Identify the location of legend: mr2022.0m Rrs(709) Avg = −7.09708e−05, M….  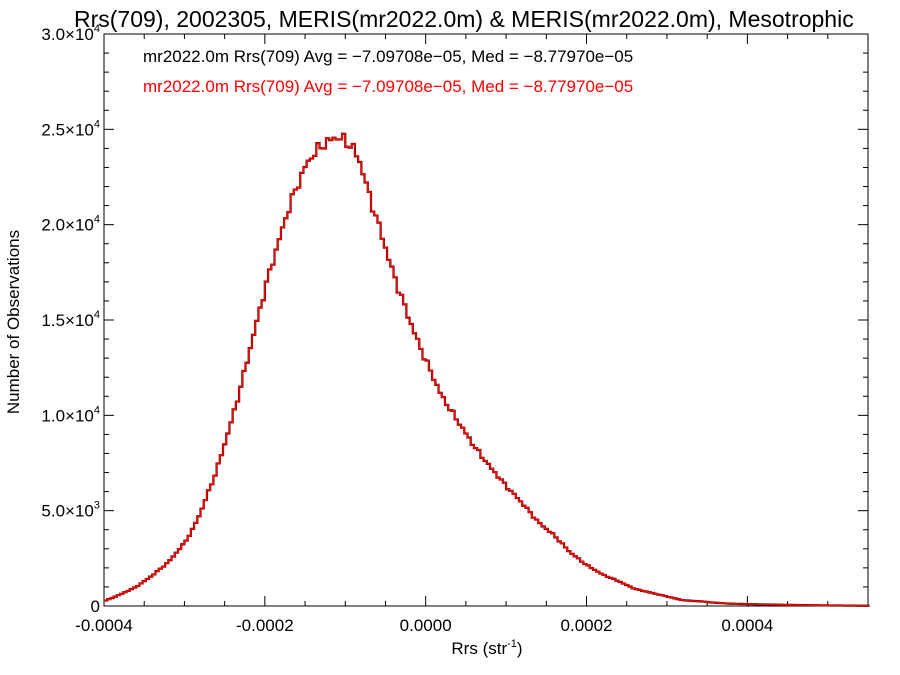
(388, 71).